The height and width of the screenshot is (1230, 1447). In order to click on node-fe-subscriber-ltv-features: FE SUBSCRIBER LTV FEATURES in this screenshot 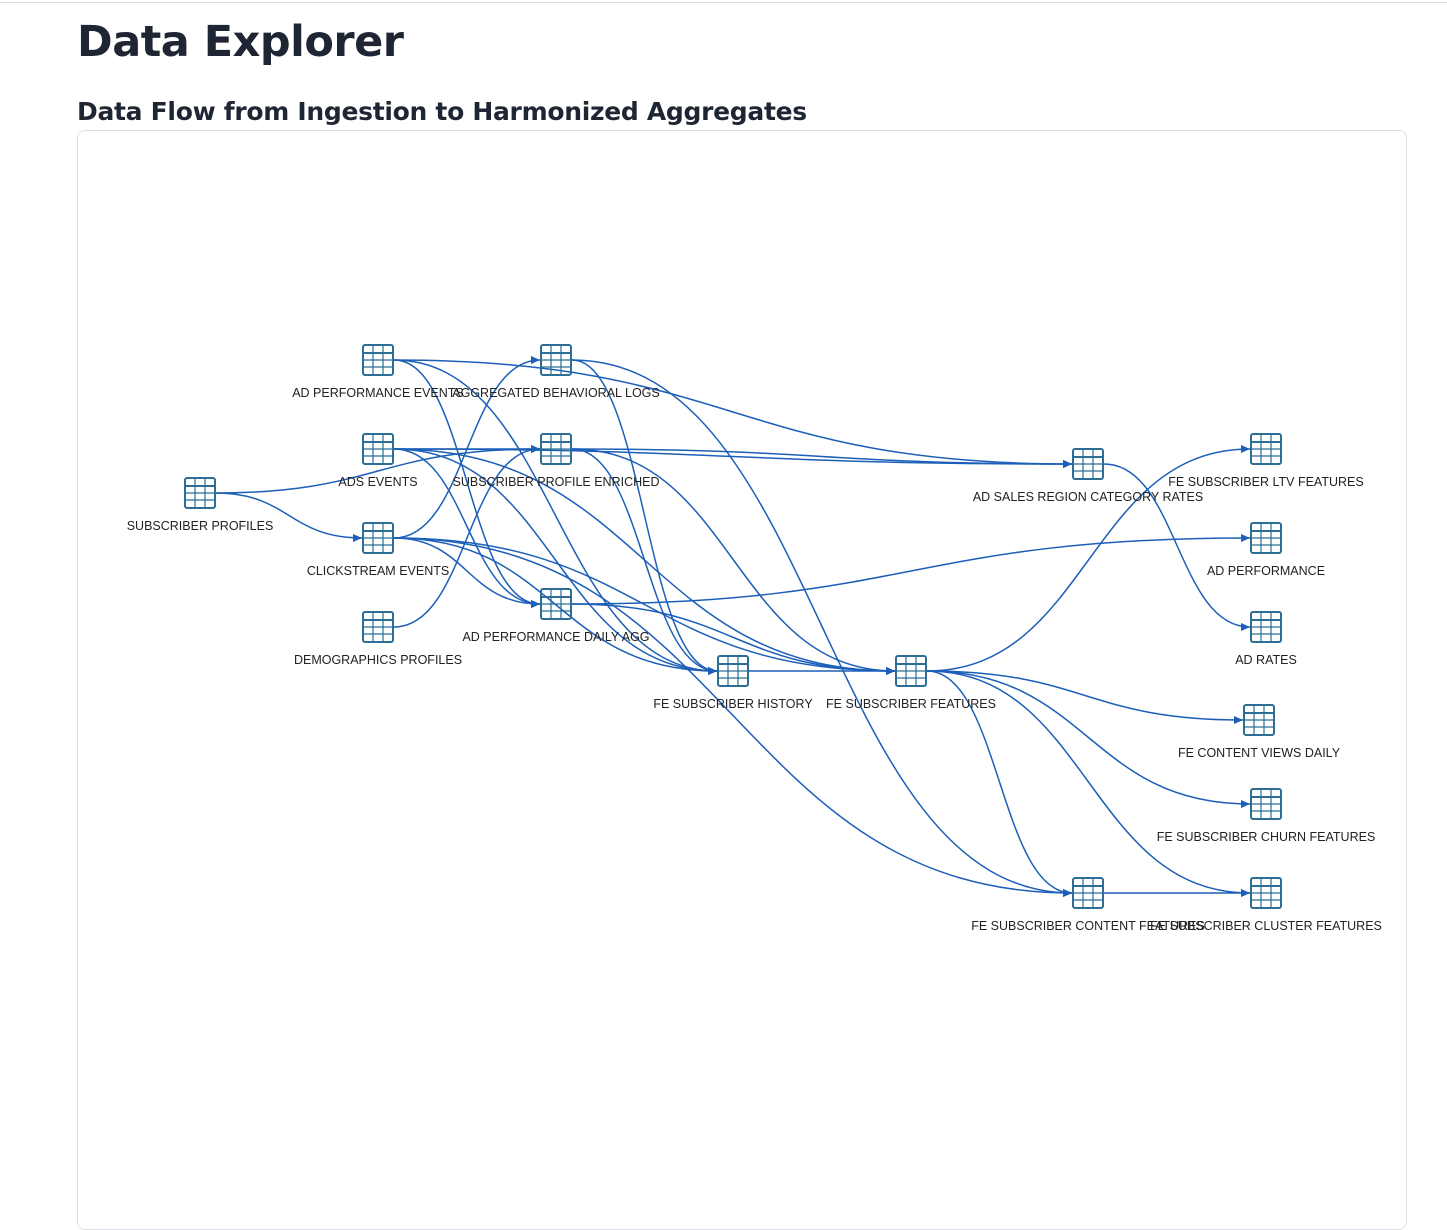, I will do `click(1266, 461)`.